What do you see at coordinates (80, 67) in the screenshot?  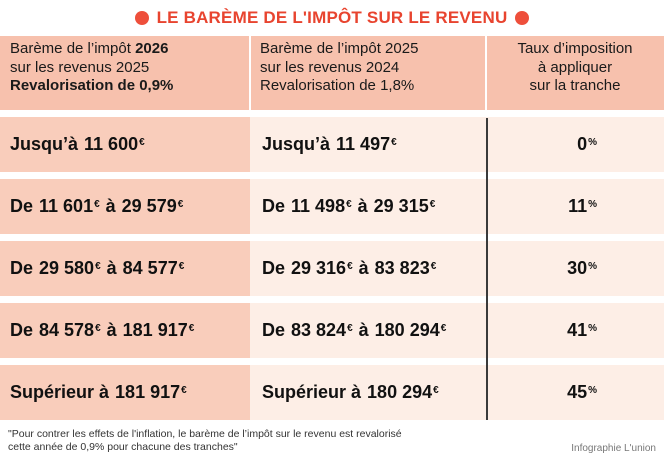 I see `header-col1-line2: sur les revenus 2025` at bounding box center [80, 67].